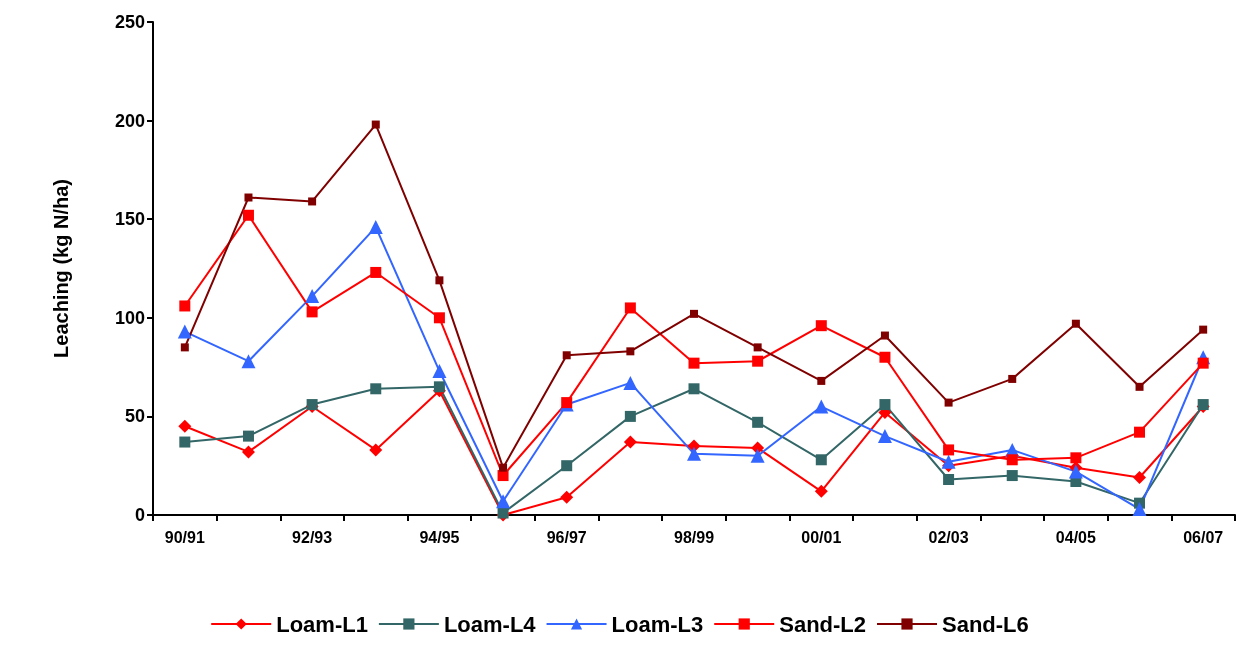  What do you see at coordinates (1075, 537) in the screenshot?
I see `x-tick-label: 04/05` at bounding box center [1075, 537].